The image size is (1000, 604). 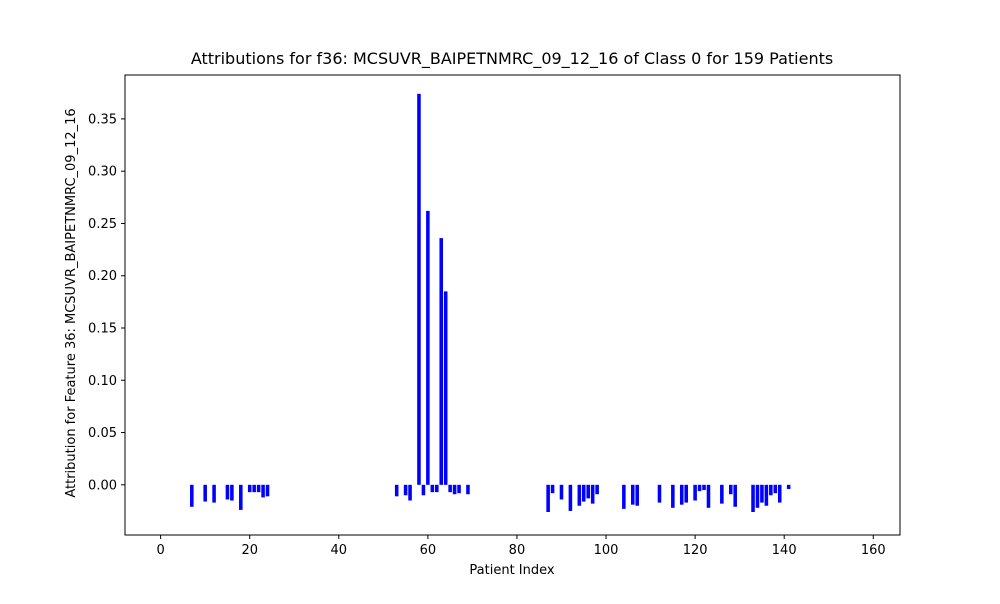 What do you see at coordinates (695, 550) in the screenshot?
I see `x-tick-label: 120` at bounding box center [695, 550].